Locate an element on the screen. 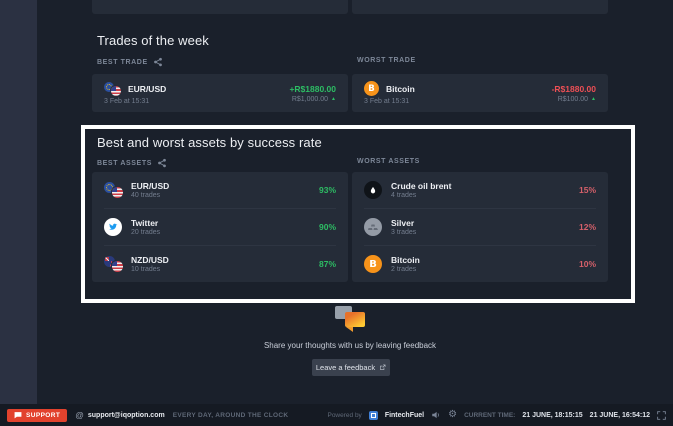 Image resolution: width=673 pixels, height=426 pixels. fullscreen-icon is located at coordinates (661, 415).